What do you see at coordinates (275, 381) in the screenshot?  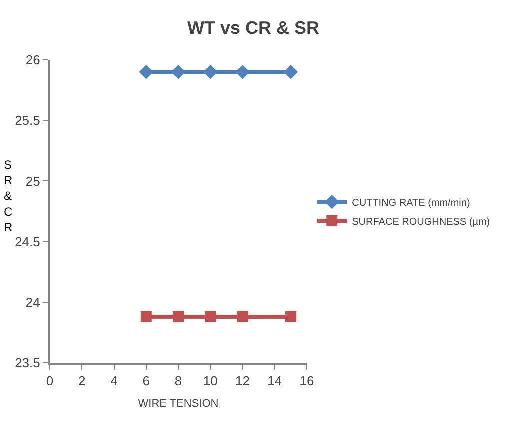 I see `x-tick-label: 14` at bounding box center [275, 381].